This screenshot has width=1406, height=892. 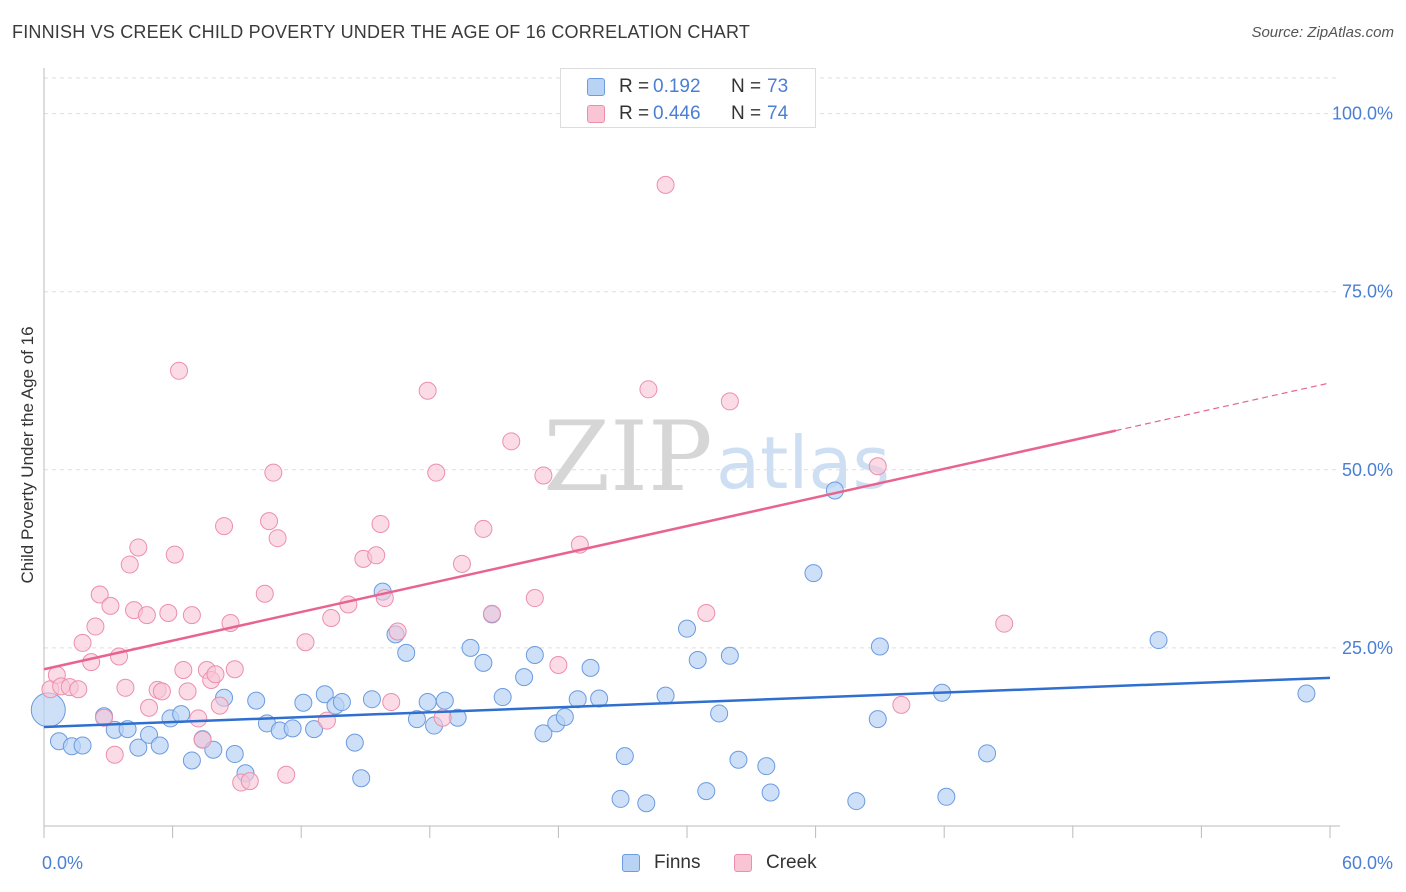 I want to click on y-tick-label: 25.0%, so click(x=1367, y=648).